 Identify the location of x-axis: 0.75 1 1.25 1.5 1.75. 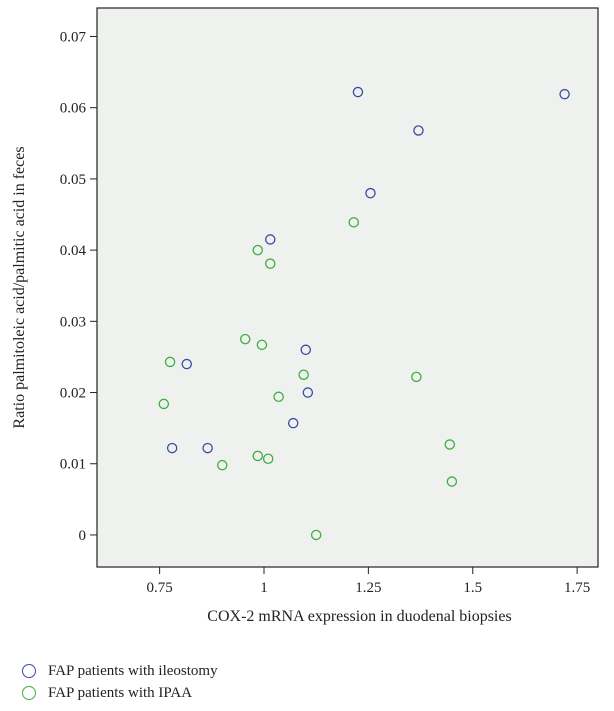
(368, 581).